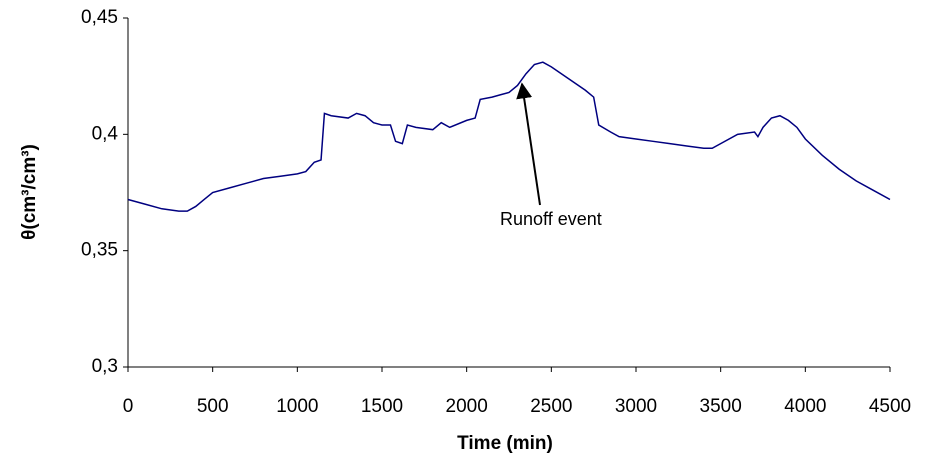 Image resolution: width=925 pixels, height=468 pixels. Describe the element at coordinates (382, 406) in the screenshot. I see `x-tick-label: 1500` at that location.